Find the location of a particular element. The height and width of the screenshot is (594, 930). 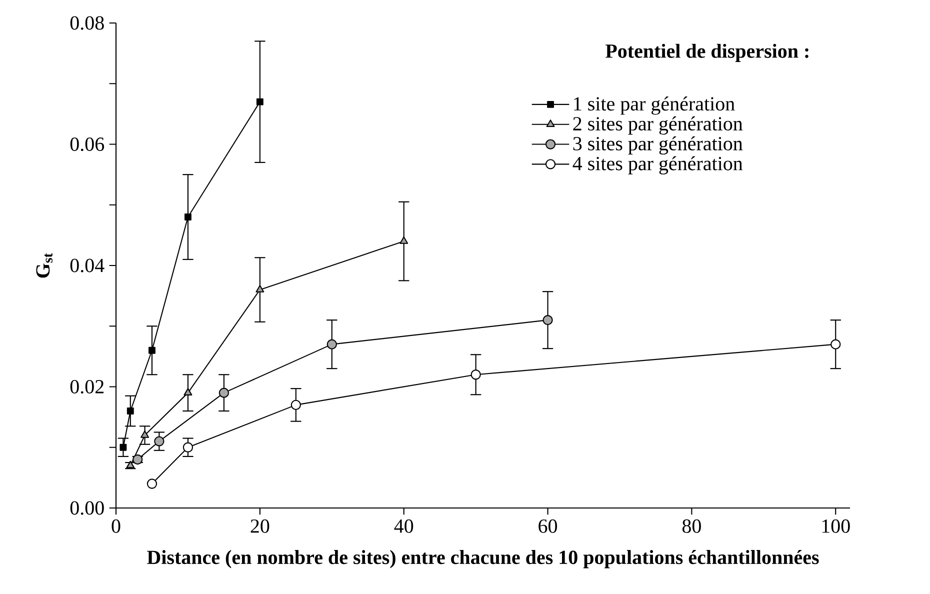

x-tick-label: 60 is located at coordinates (548, 526).